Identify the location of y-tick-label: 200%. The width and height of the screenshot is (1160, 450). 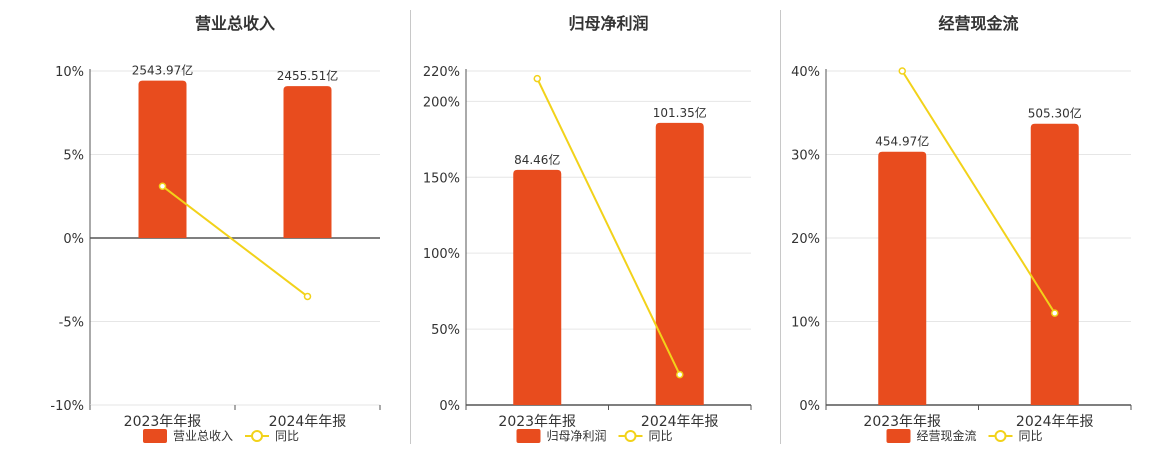
(441, 102).